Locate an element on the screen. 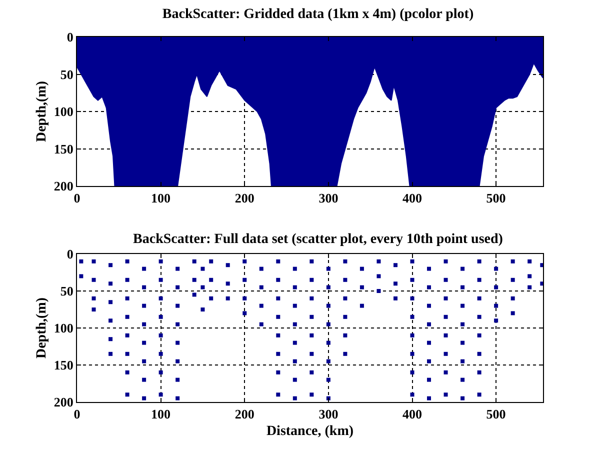 This screenshot has width=600, height=451. x-axis-title: Distance, (km) is located at coordinates (310, 431).